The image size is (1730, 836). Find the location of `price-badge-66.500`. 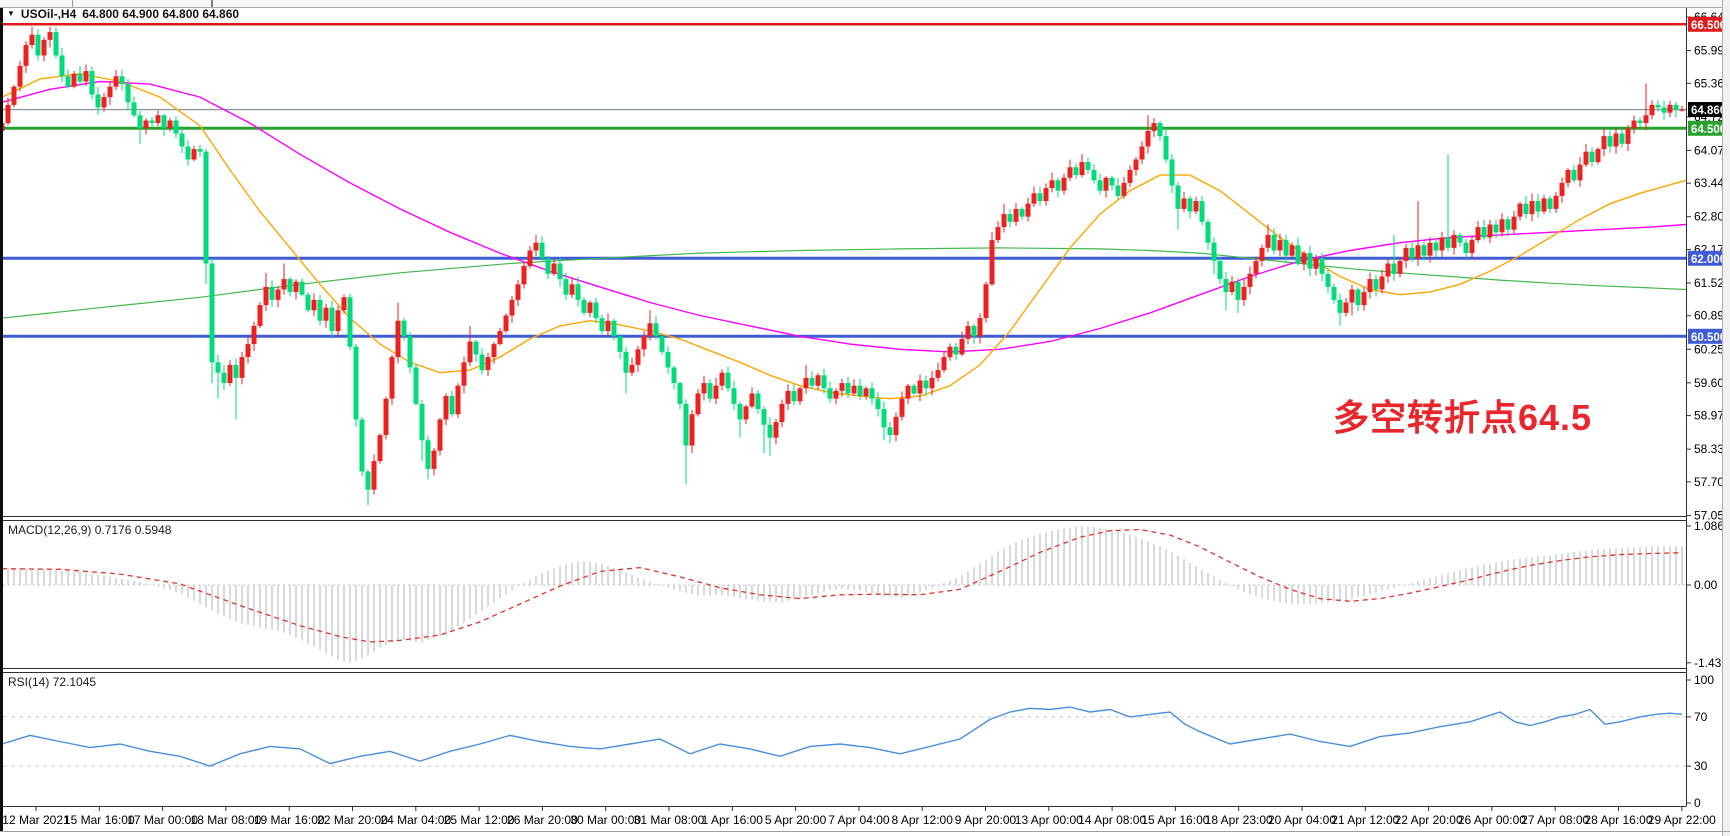

price-badge-66.500 is located at coordinates (1708, 24).